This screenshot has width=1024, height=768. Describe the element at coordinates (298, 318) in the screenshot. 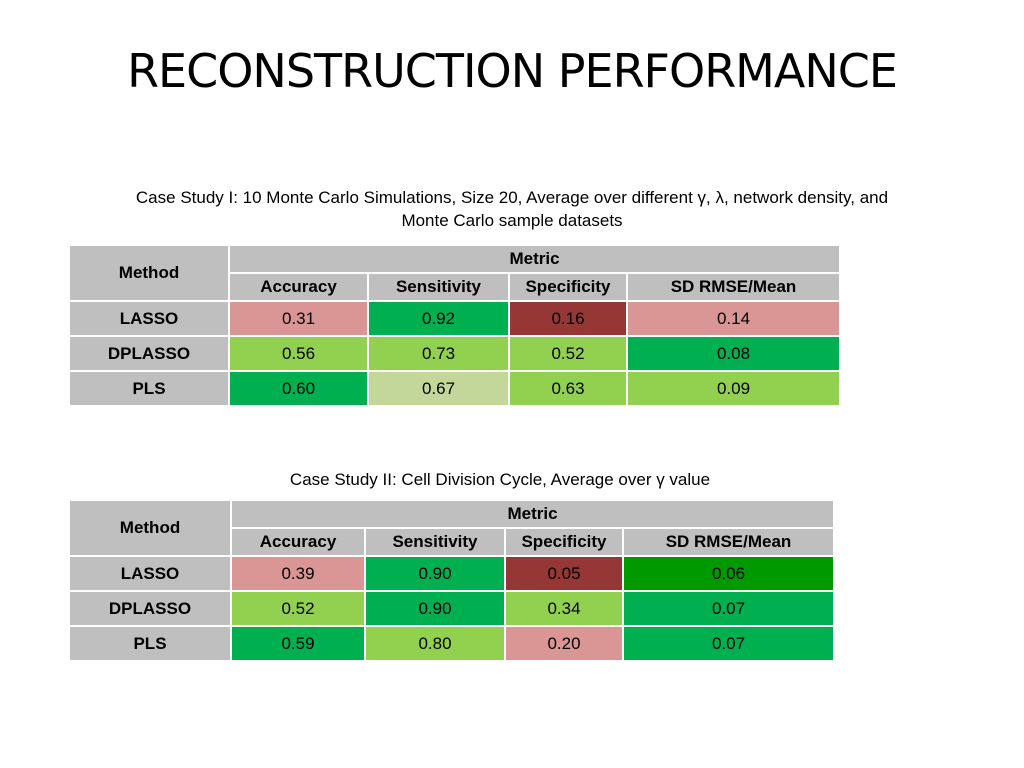

I see `value-cell: 0.31` at that location.